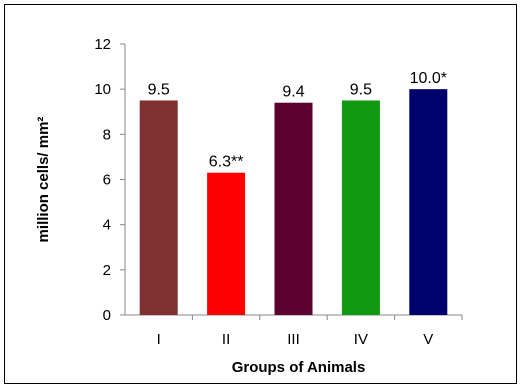  Describe the element at coordinates (293, 339) in the screenshot. I see `x-tick-label: III` at that location.